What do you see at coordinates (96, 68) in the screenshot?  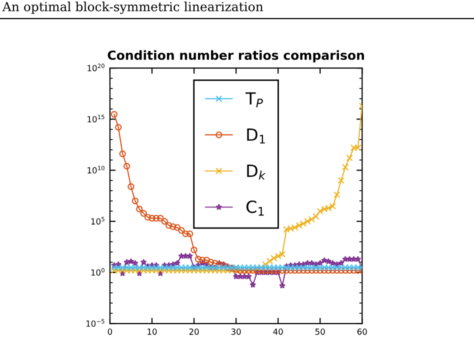 I see `y-tick-label: 10$^{20}$` at bounding box center [96, 68].